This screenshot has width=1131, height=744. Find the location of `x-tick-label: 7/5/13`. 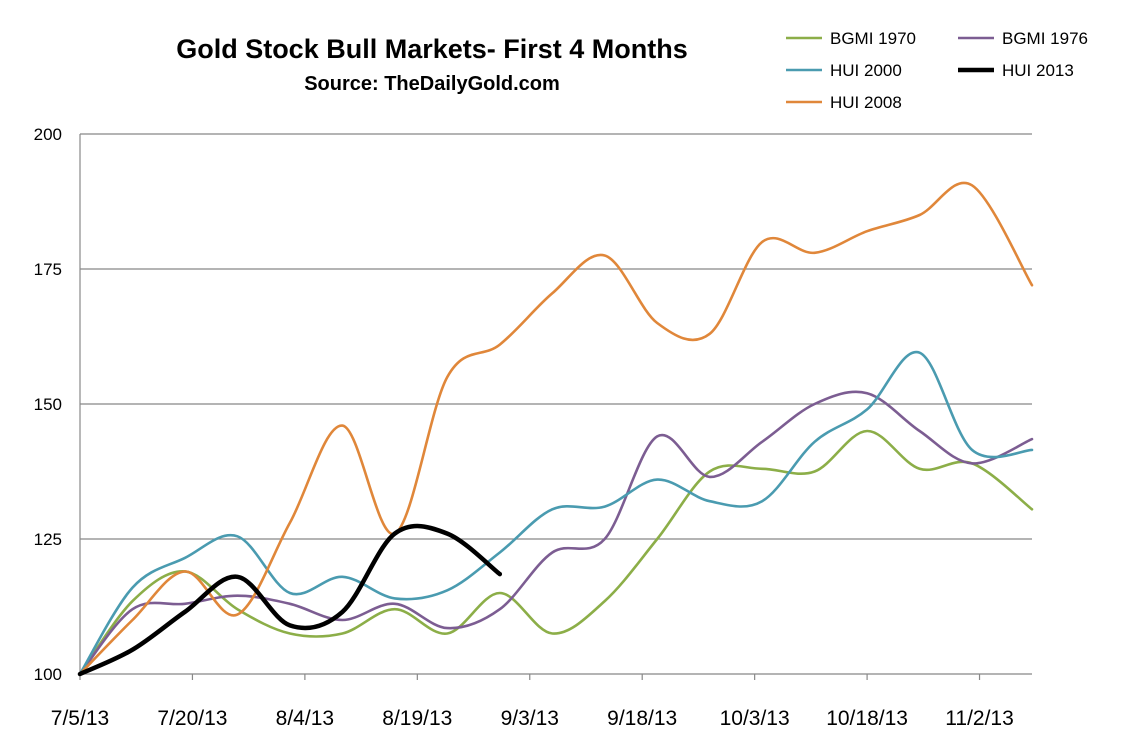

x-tick-label: 7/5/13 is located at coordinates (80, 718).